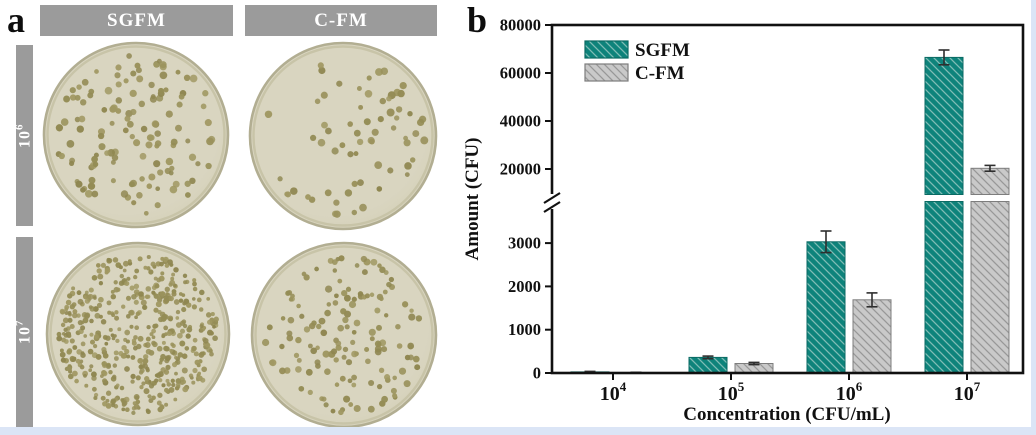  What do you see at coordinates (552, 201) in the screenshot?
I see `axis-break-gap` at bounding box center [552, 201].